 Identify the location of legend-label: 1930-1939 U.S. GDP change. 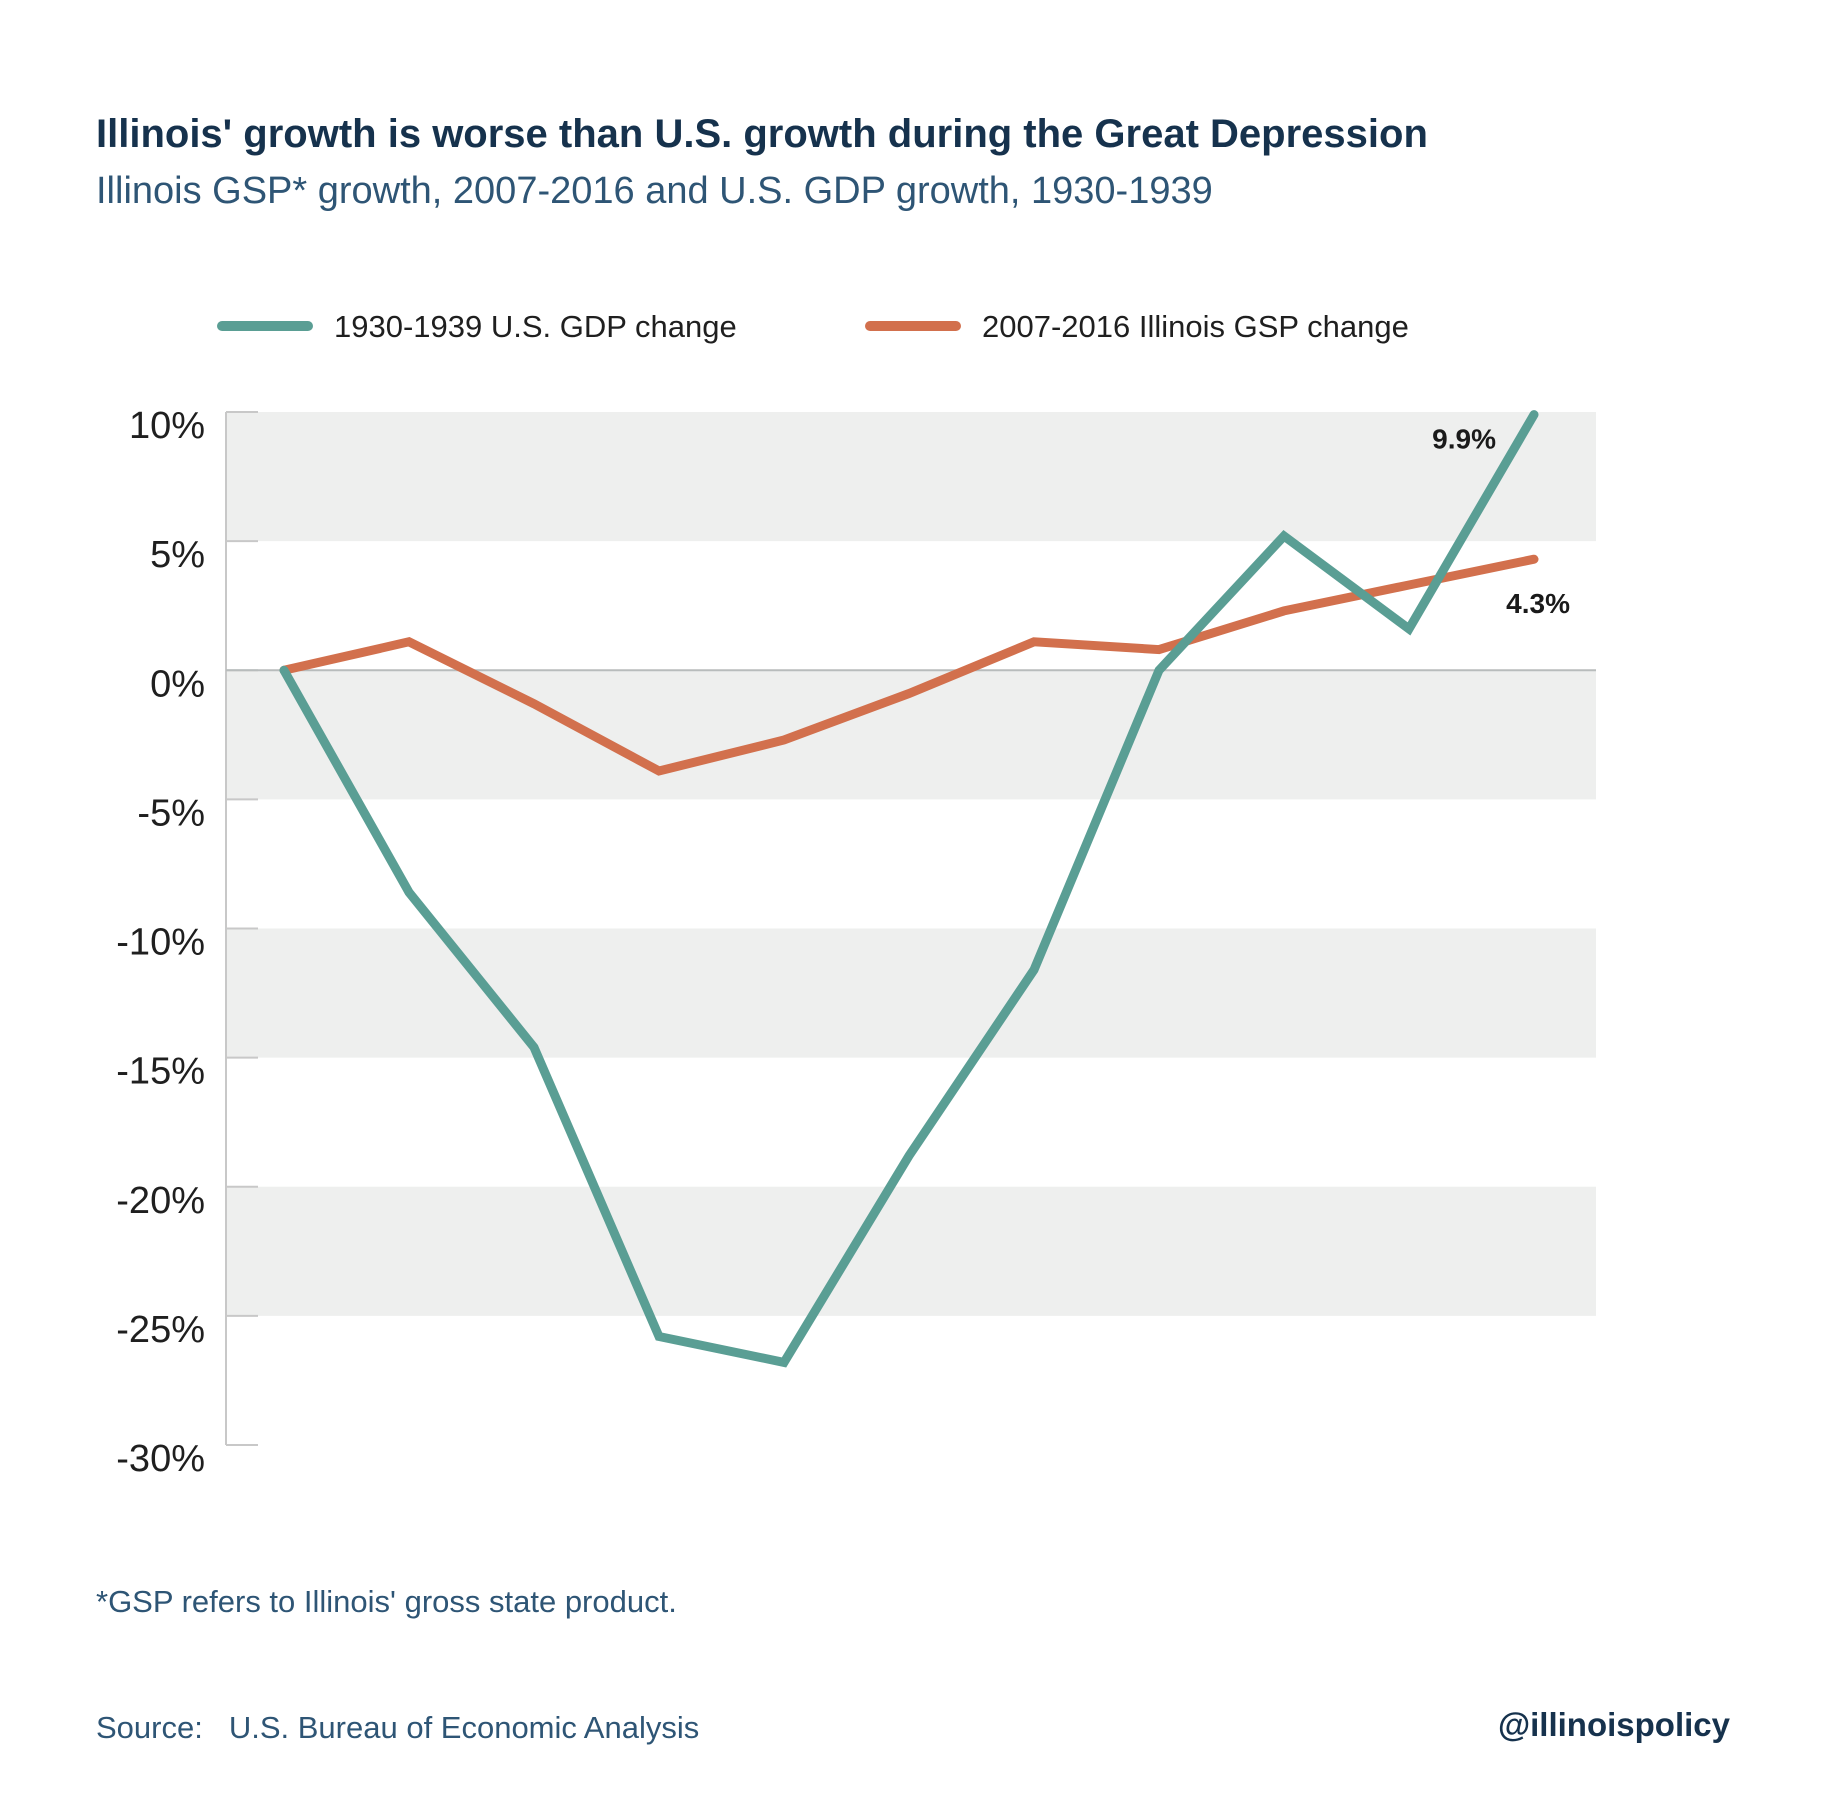
(535, 326).